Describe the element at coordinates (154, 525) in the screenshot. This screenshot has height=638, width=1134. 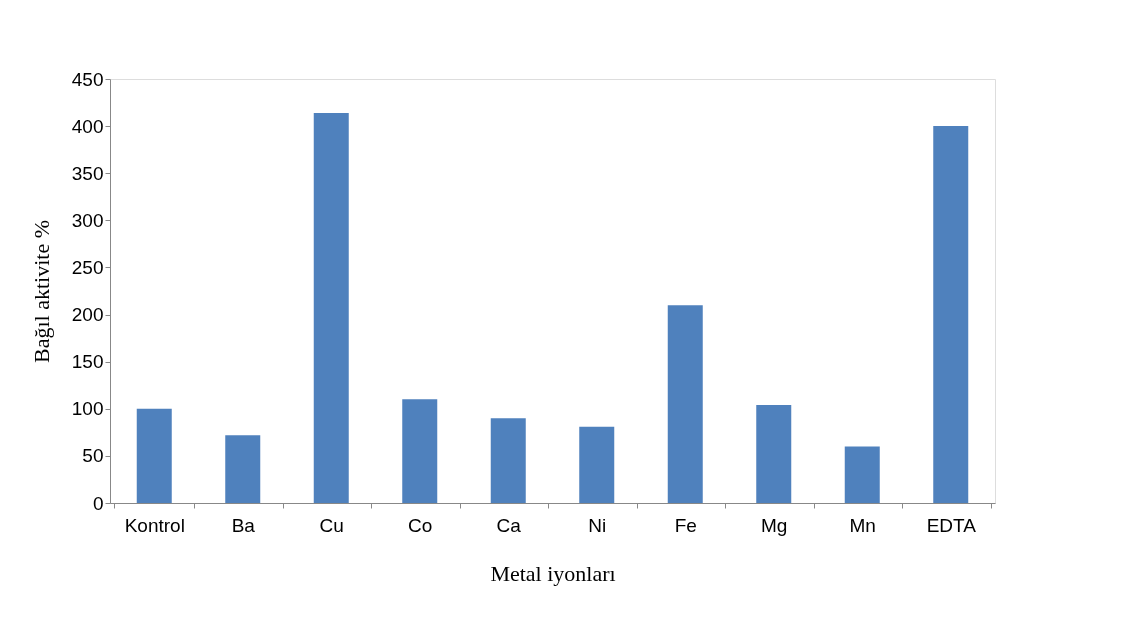
I see `x-tick-label: Kontrol` at that location.